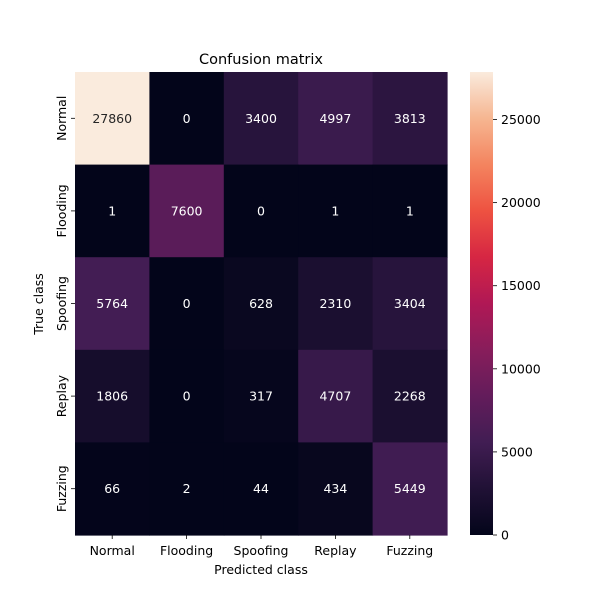  Describe the element at coordinates (261, 569) in the screenshot. I see `x-axis-label: Predicted class` at that location.